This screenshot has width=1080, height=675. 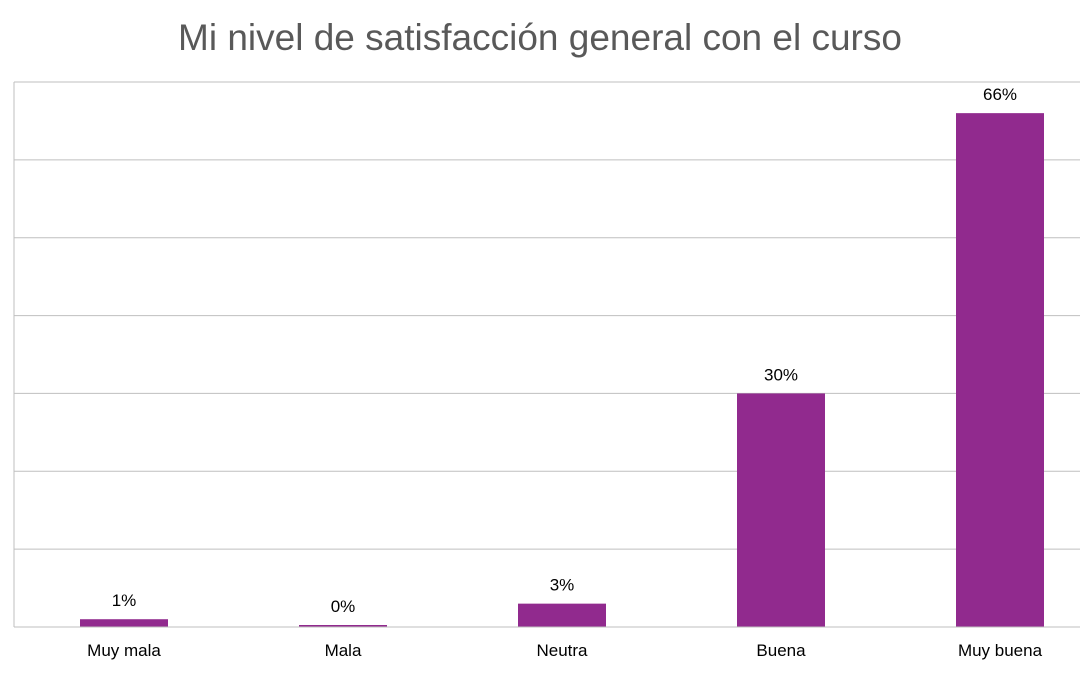 I want to click on bar-muy-buena, so click(x=1000, y=370).